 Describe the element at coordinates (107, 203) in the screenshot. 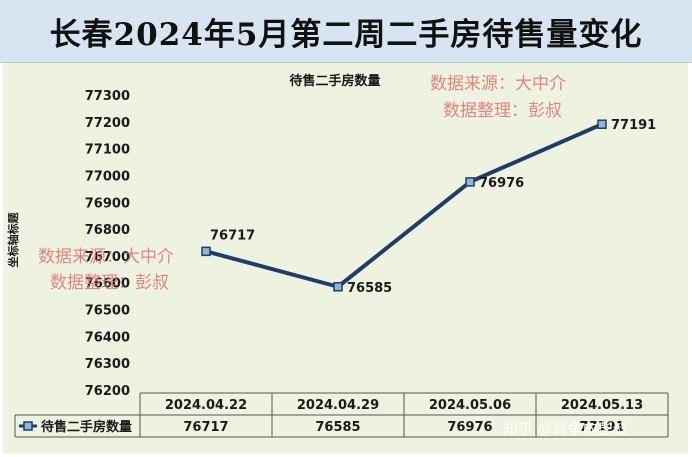

I see `y-tick-label: 76900` at that location.